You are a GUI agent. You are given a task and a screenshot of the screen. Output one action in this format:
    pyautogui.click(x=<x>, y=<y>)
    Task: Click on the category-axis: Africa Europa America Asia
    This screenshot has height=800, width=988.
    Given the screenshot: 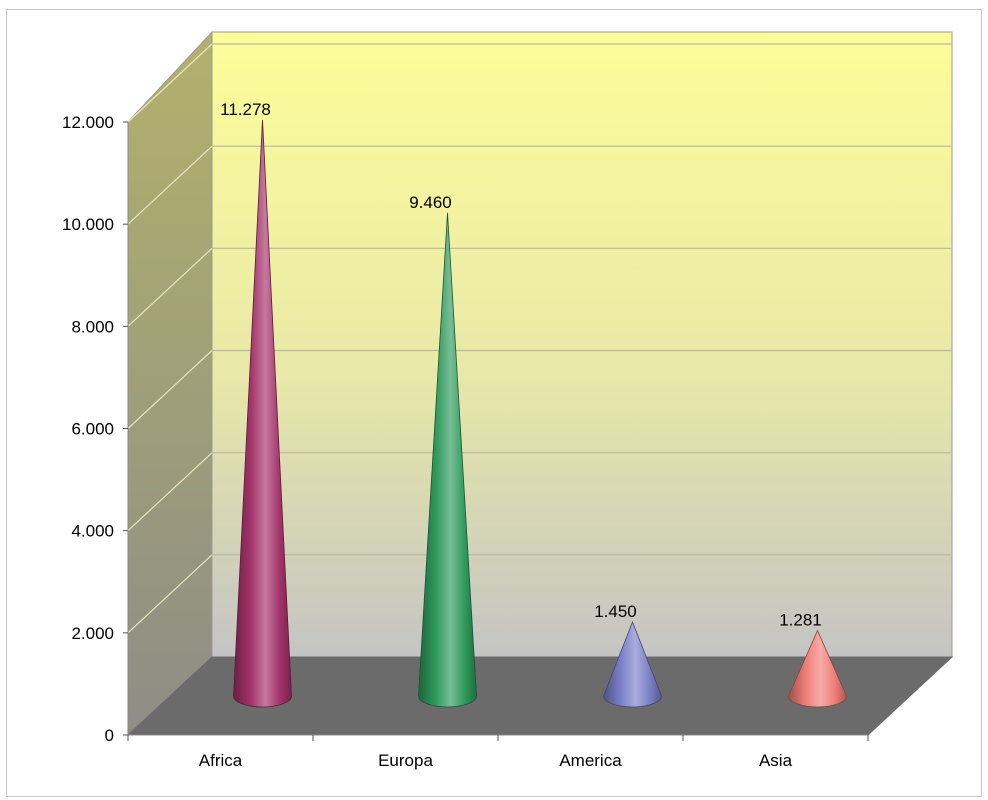 What is the action you would take?
    pyautogui.click(x=498, y=752)
    